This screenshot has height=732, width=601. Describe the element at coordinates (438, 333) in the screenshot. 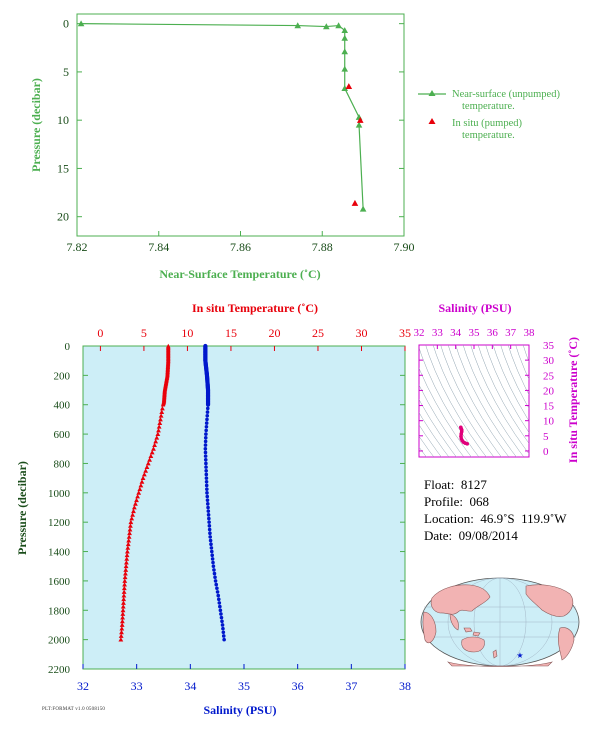

I see `ts-x-tick-label: 33` at that location.